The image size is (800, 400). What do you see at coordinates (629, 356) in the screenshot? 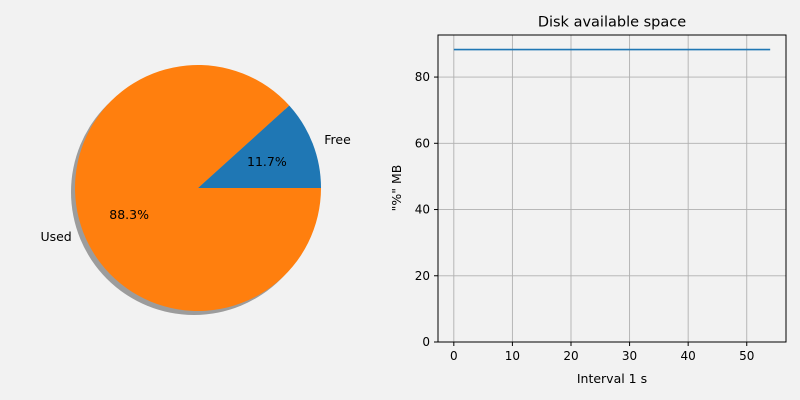
I see `x-tick-label: 30` at bounding box center [629, 356].